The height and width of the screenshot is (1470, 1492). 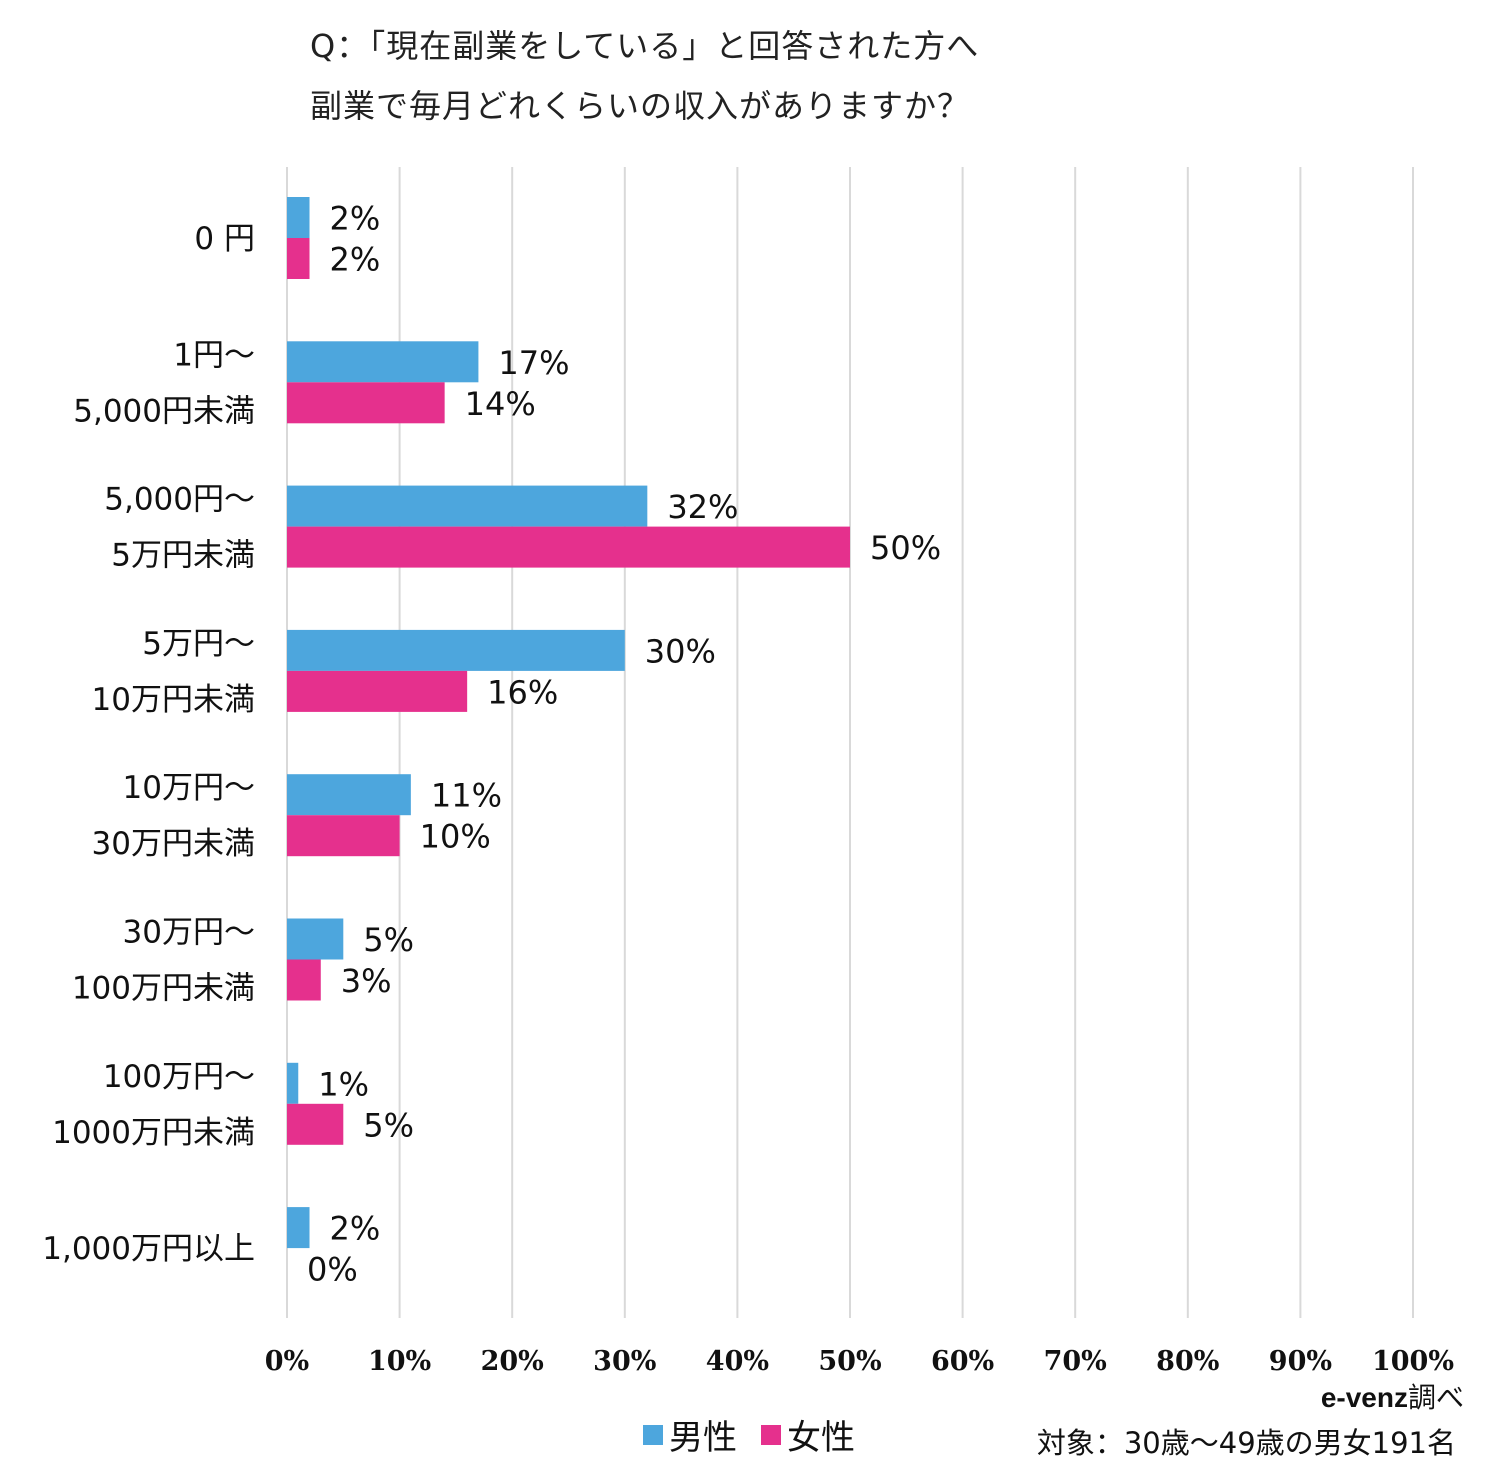 What do you see at coordinates (962, 1361) in the screenshot?
I see `x-tick-label-6: 60%` at bounding box center [962, 1361].